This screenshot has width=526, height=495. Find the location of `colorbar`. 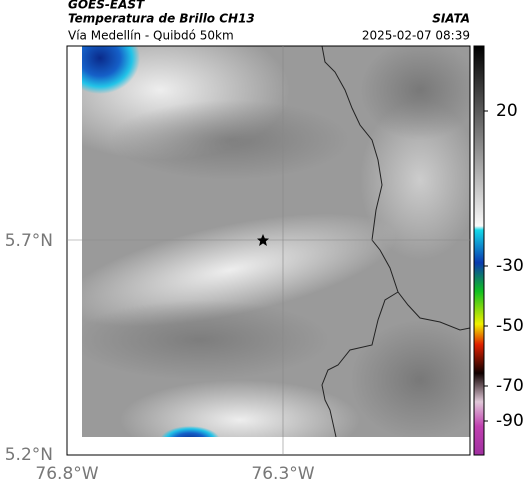

colorbar is located at coordinates (479, 250).